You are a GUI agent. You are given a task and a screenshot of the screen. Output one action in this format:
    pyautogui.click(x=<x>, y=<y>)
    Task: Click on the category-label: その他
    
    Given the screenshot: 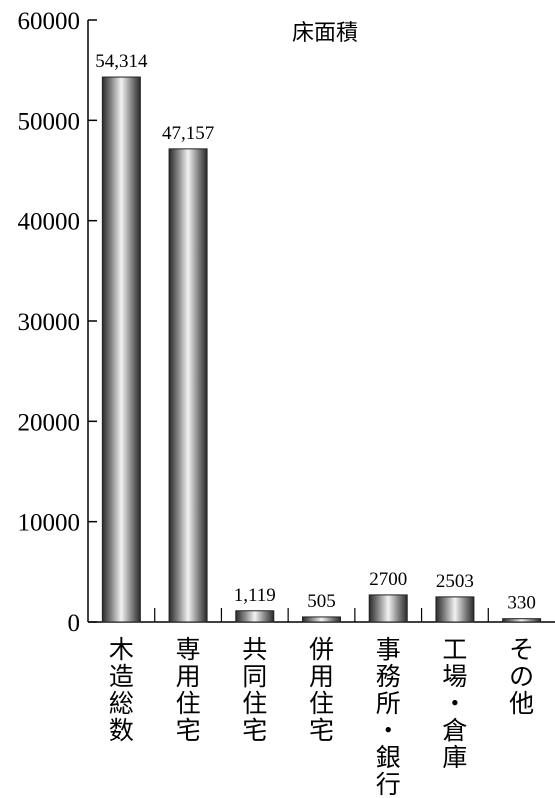 What is the action you would take?
    pyautogui.click(x=521, y=676)
    